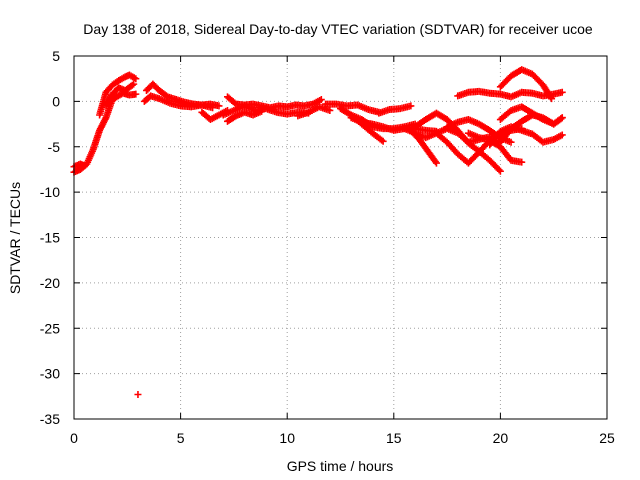 Image resolution: width=640 pixels, height=480 pixels. What do you see at coordinates (50, 419) in the screenshot?
I see `y-tick-label: -35` at bounding box center [50, 419].